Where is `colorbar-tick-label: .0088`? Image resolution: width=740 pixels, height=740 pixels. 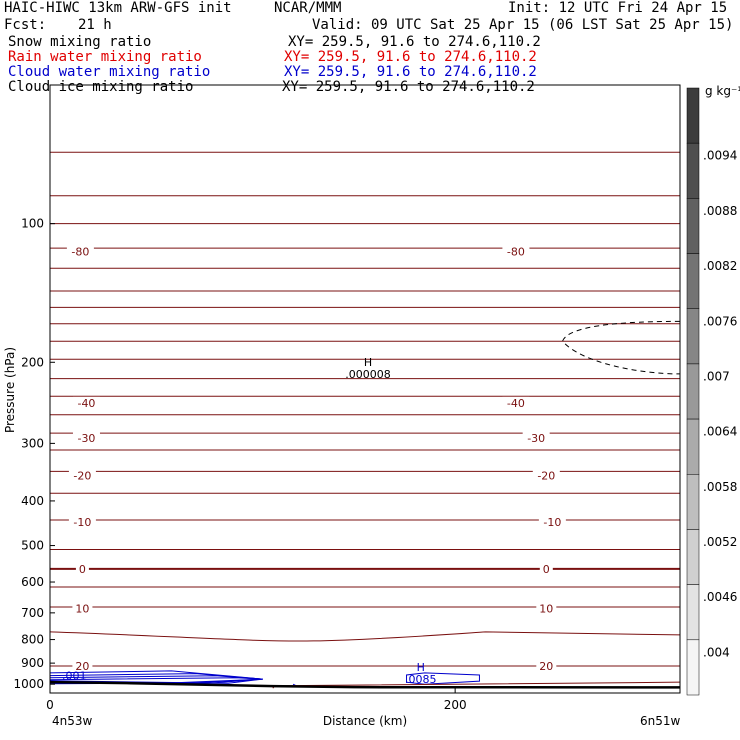
colorbar-tick-label: .0088 is located at coordinates (720, 211).